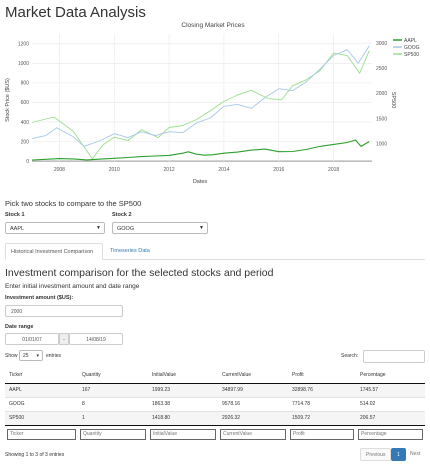 The image size is (430, 467). Describe the element at coordinates (350, 356) in the screenshot. I see `search-label: Search:` at that location.